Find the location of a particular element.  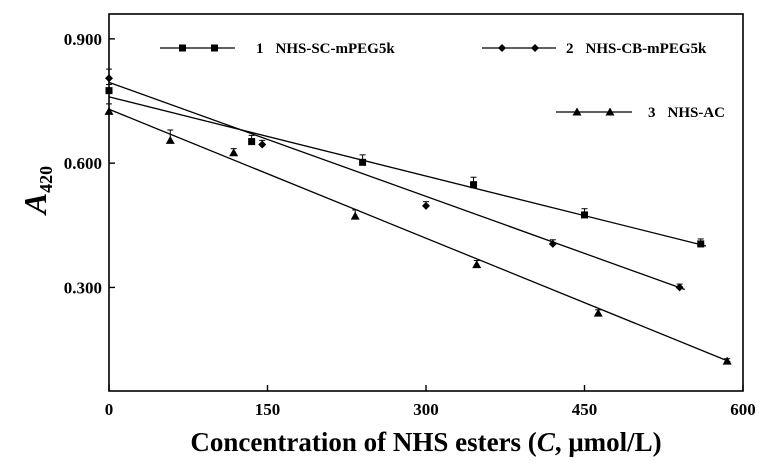

x-axis-label-prefix: Concentration of NHS esters ( is located at coordinates (363, 442).